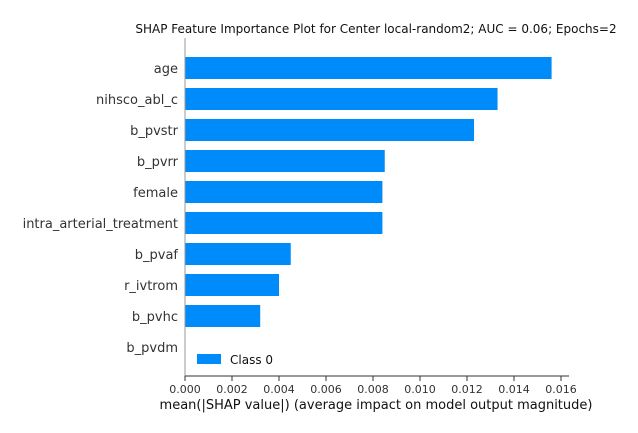 This screenshot has width=638, height=433. What do you see at coordinates (467, 389) in the screenshot?
I see `x-tick-label: 0.012` at bounding box center [467, 389].